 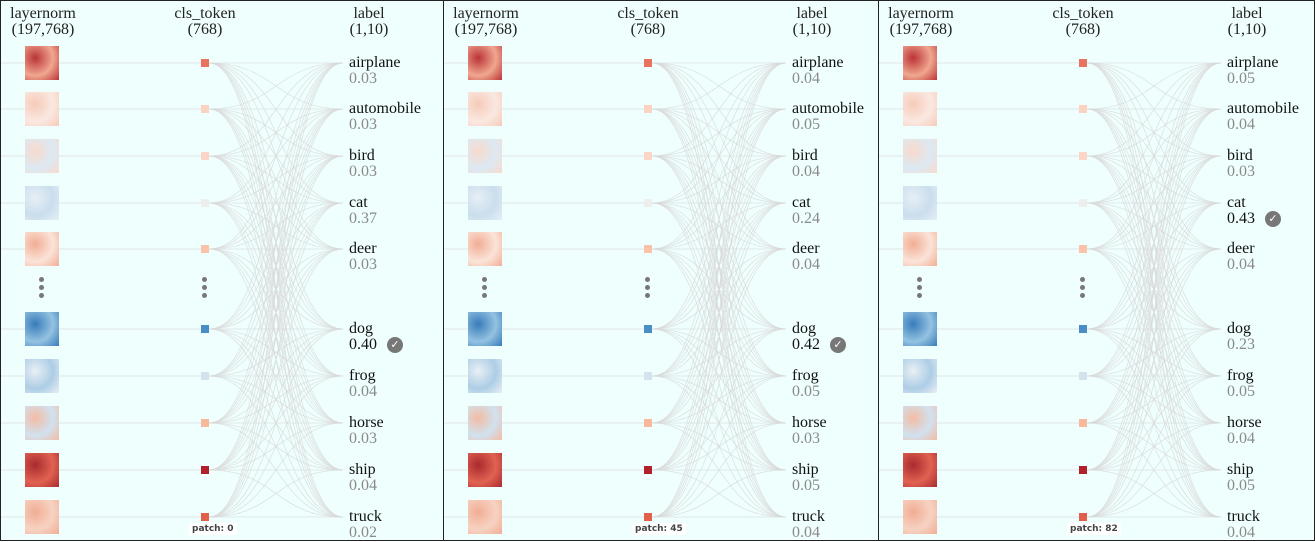 What do you see at coordinates (213, 529) in the screenshot?
I see `patch-index-label: patch: 0` at bounding box center [213, 529].